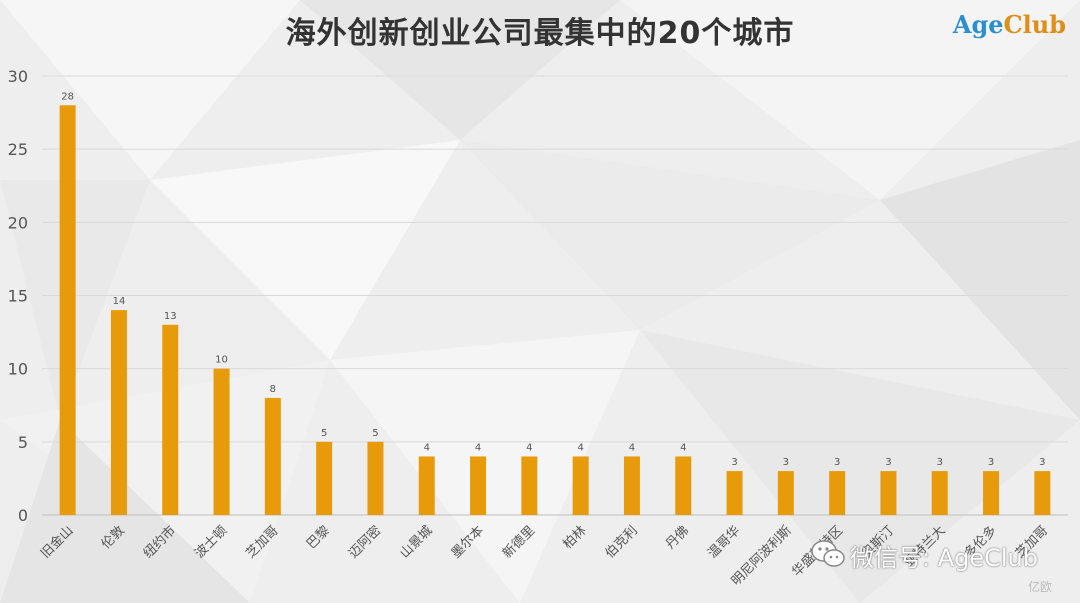  I want to click on watermark-text: 微信号: AgeClub, so click(944, 558).